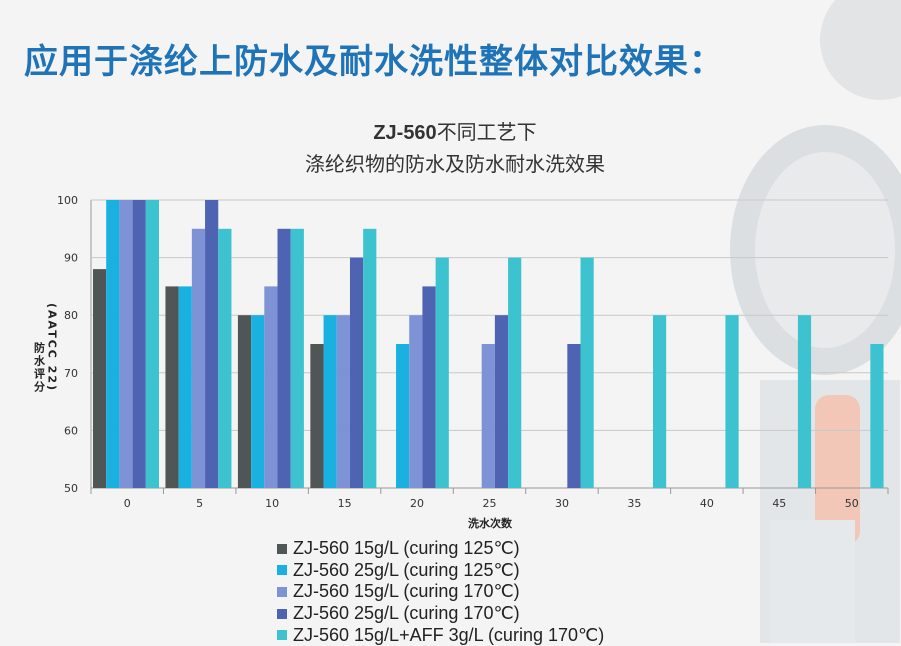  Describe the element at coordinates (404, 133) in the screenshot. I see `chart-title-bold: ZJ-560` at that location.